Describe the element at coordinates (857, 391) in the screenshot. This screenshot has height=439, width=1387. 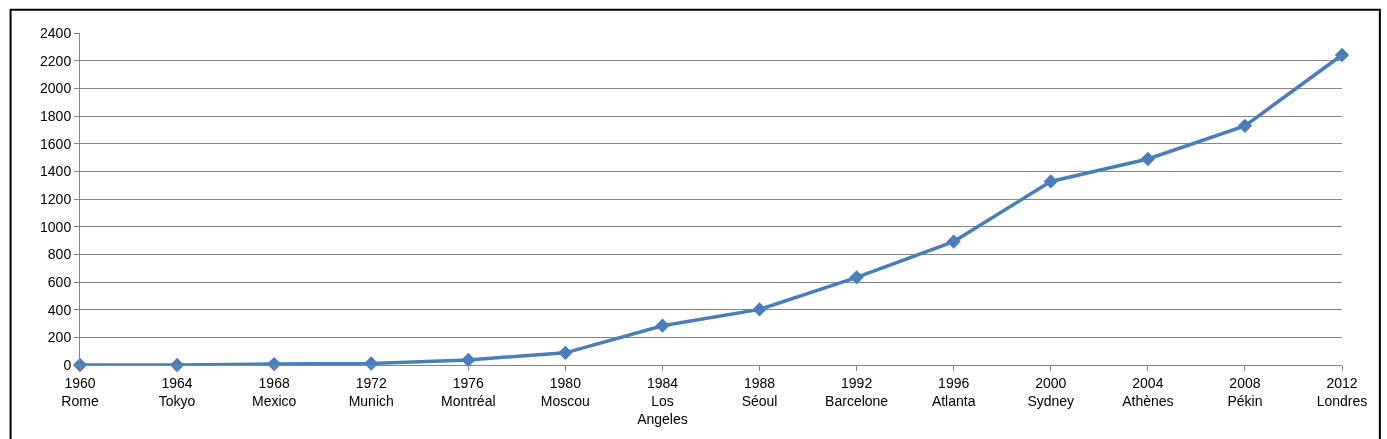
I see `x-tick-label: 1992 Barcelone` at that location.